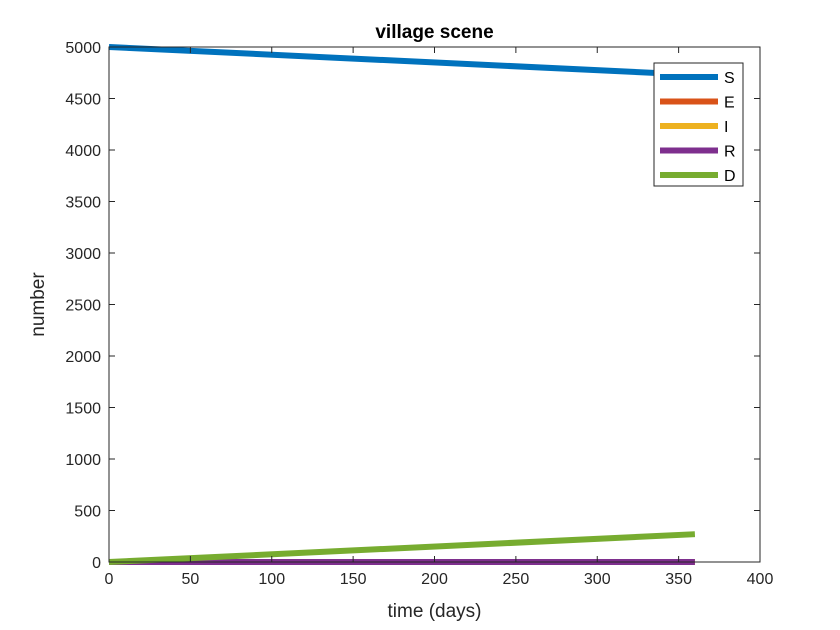  I want to click on x-tick-label: 50, so click(190, 579).